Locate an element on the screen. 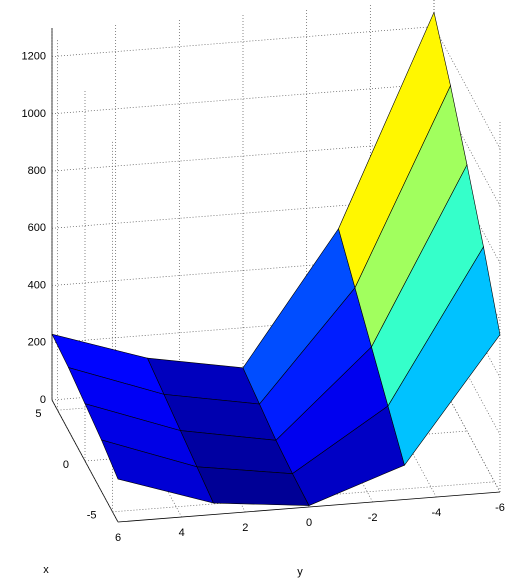  z-tick-label: 0 is located at coordinates (43, 400).